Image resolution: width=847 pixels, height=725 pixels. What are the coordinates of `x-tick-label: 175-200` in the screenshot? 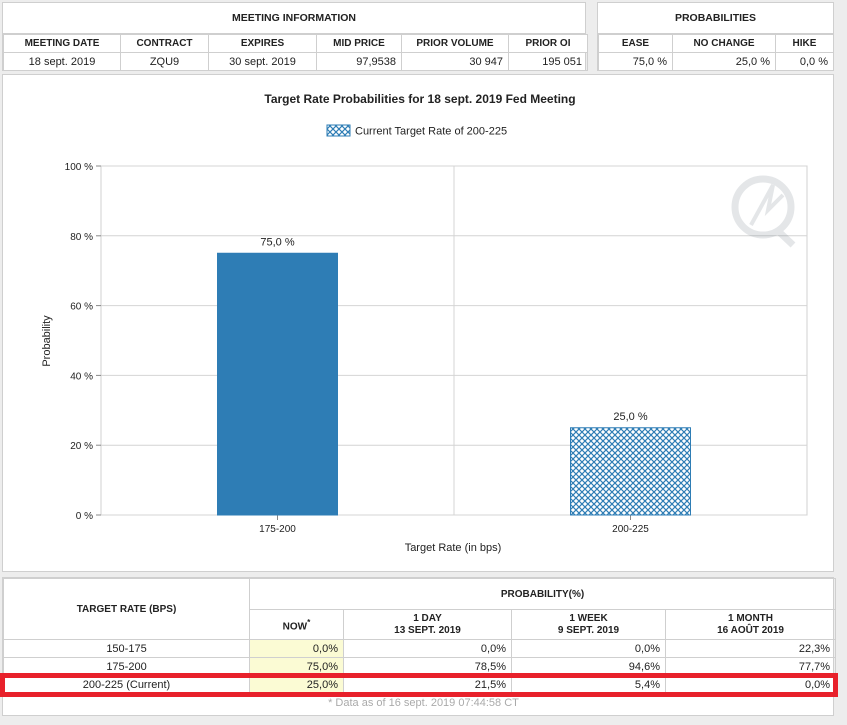 It's located at (277, 529).